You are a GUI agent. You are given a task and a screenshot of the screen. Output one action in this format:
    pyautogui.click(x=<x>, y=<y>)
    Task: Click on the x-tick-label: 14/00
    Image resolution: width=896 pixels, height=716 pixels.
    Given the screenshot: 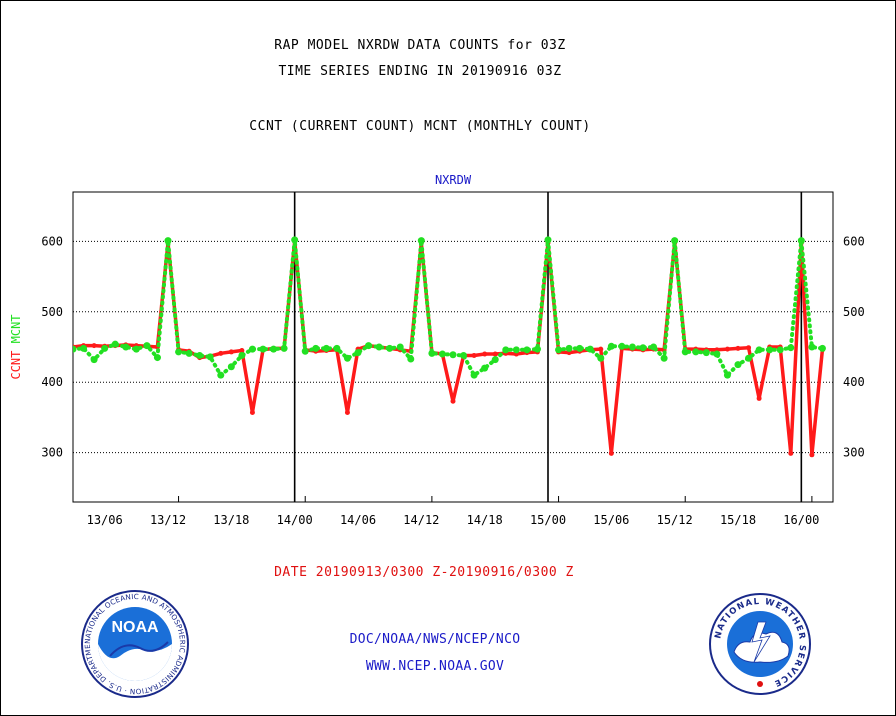 What is the action you would take?
    pyautogui.click(x=295, y=520)
    